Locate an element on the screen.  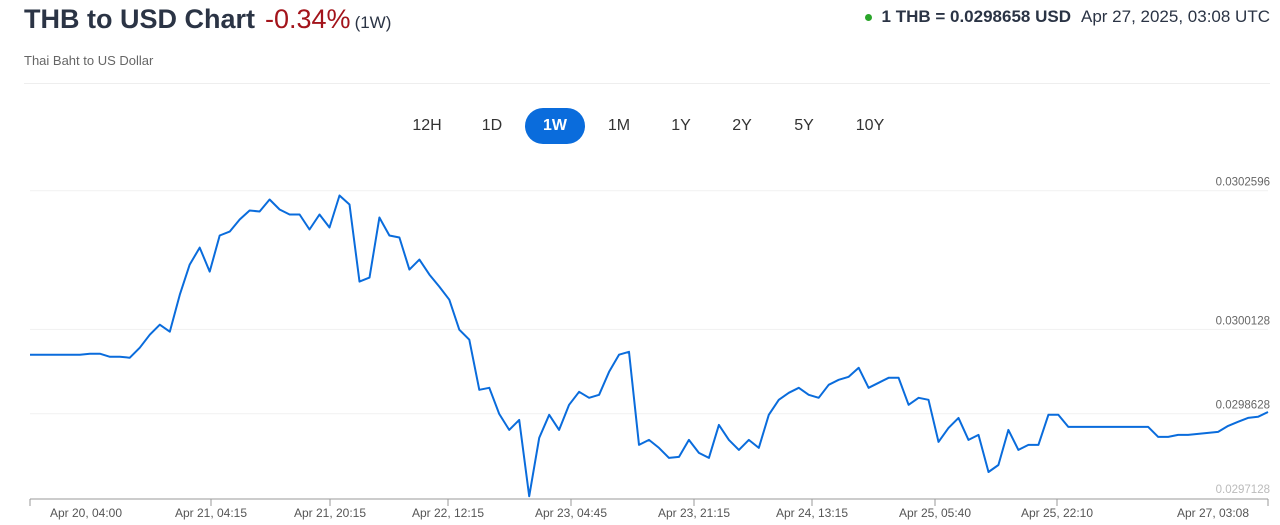
x-tick-label: Apr 23, 04:45 is located at coordinates (571, 513).